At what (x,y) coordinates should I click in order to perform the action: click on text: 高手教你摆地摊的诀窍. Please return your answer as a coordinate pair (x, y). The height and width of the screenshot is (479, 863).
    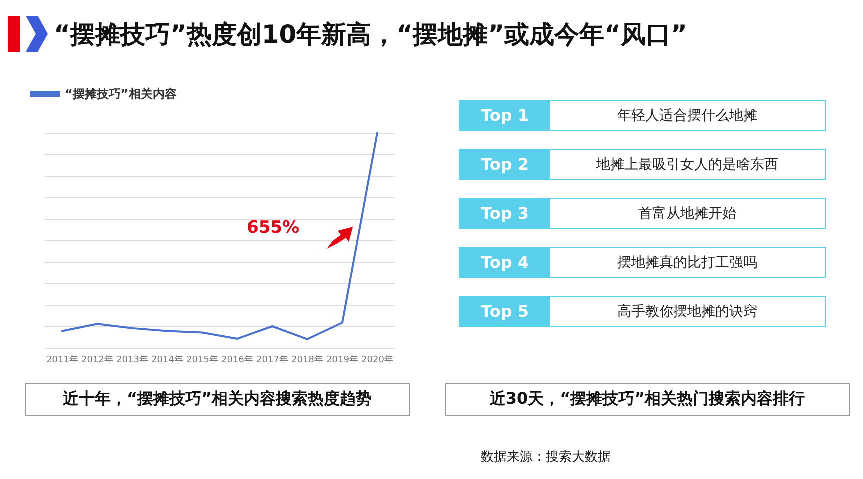
    Looking at the image, I should click on (687, 312).